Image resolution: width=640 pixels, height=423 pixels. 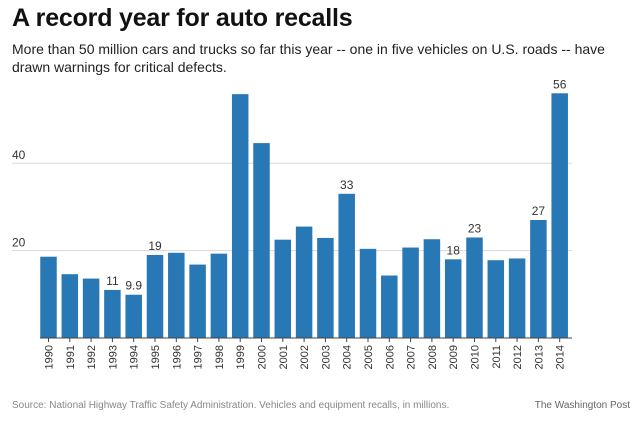 What do you see at coordinates (199, 357) in the screenshot?
I see `x-tick-label-1997: 1997` at bounding box center [199, 357].